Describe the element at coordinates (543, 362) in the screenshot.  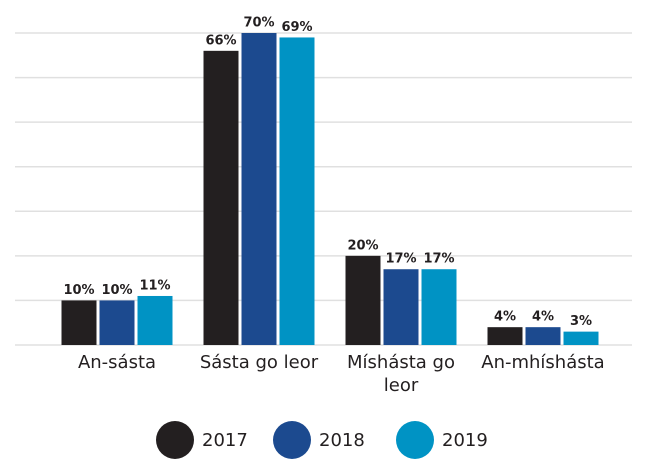
I see `x-tick-label: An-mhíshásta` at that location.